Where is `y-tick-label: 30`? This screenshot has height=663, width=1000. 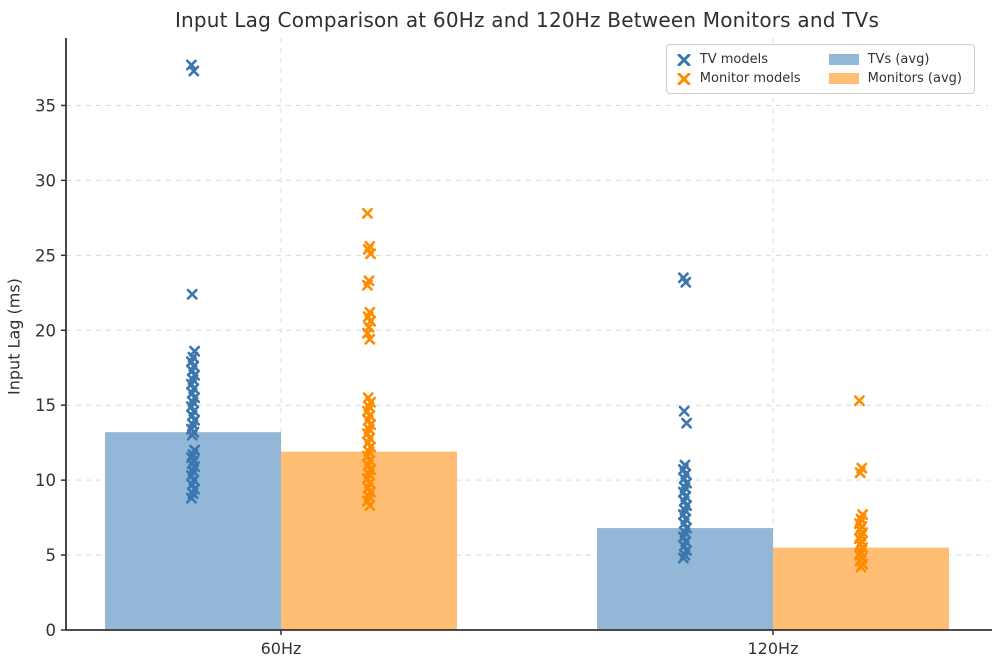 y-tick-label: 30 is located at coordinates (45, 180).